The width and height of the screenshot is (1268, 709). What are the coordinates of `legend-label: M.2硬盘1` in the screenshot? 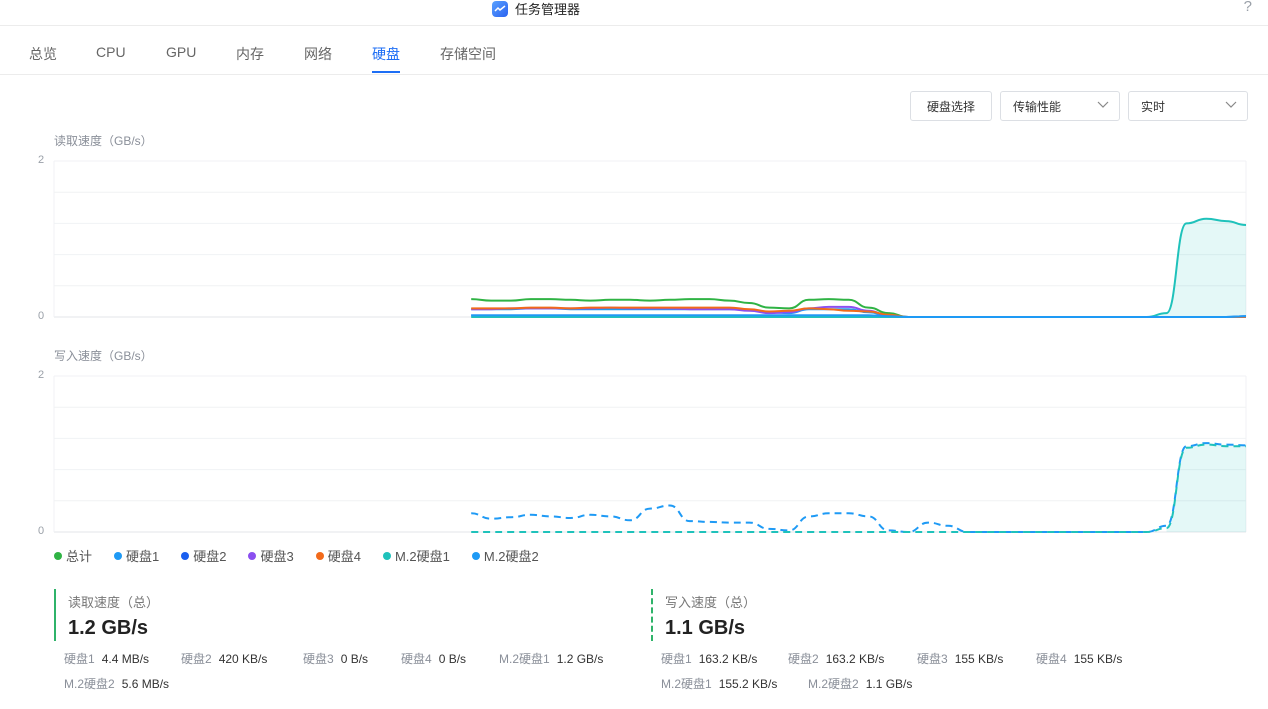 It's located at (422, 556).